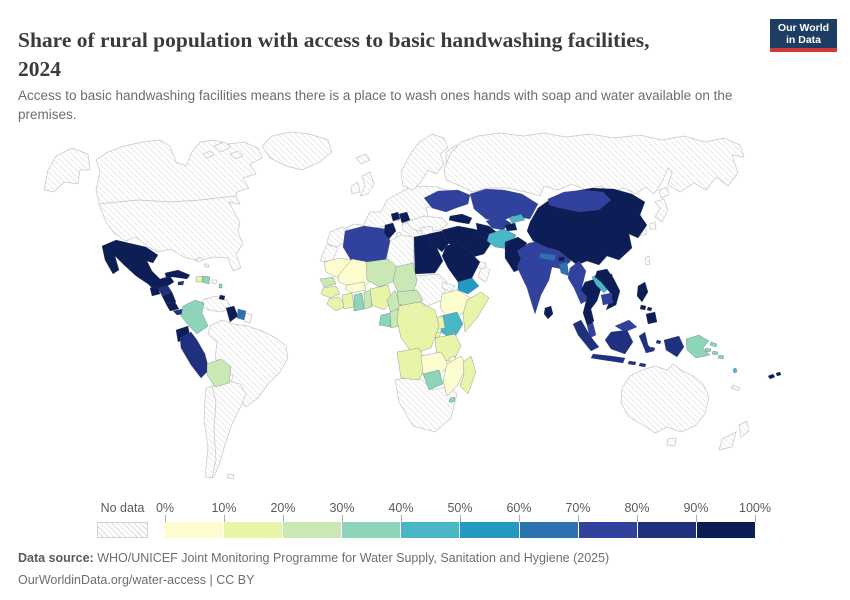 The image size is (850, 600). Describe the element at coordinates (548, 312) in the screenshot. I see `country-sri-lanka` at that location.